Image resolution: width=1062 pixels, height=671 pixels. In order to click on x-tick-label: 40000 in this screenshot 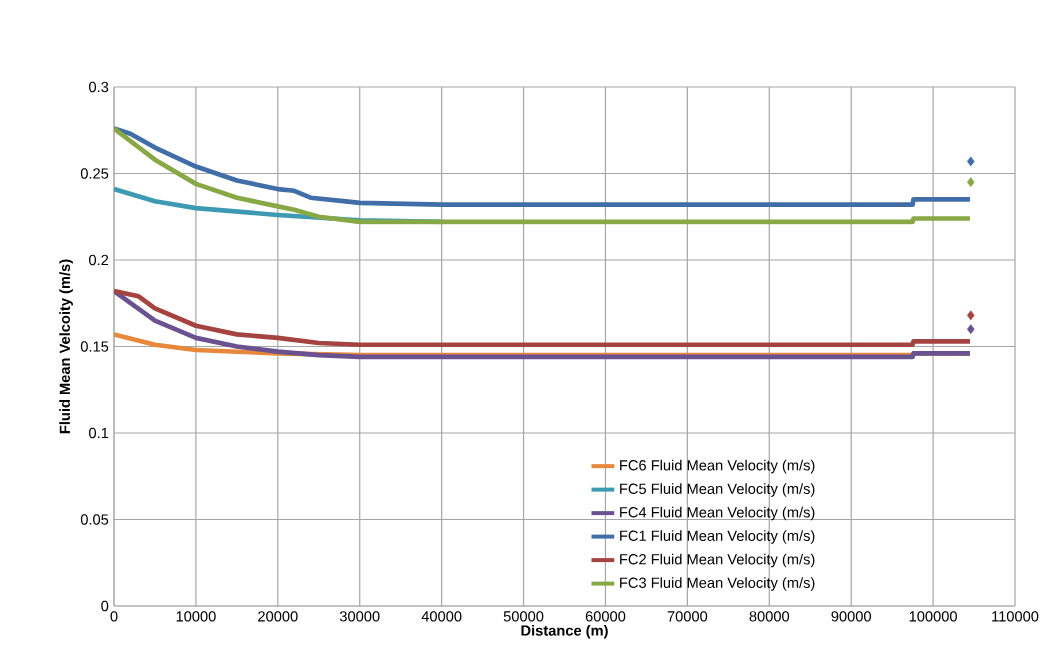, I will do `click(441, 616)`.